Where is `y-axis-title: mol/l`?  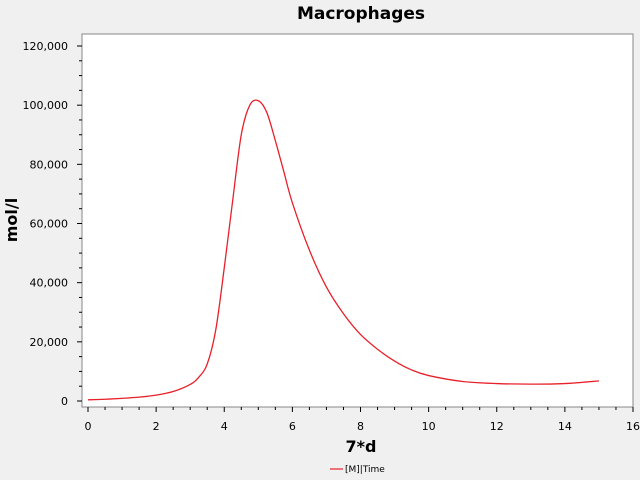
y-axis-title: mol/l is located at coordinates (11, 220).